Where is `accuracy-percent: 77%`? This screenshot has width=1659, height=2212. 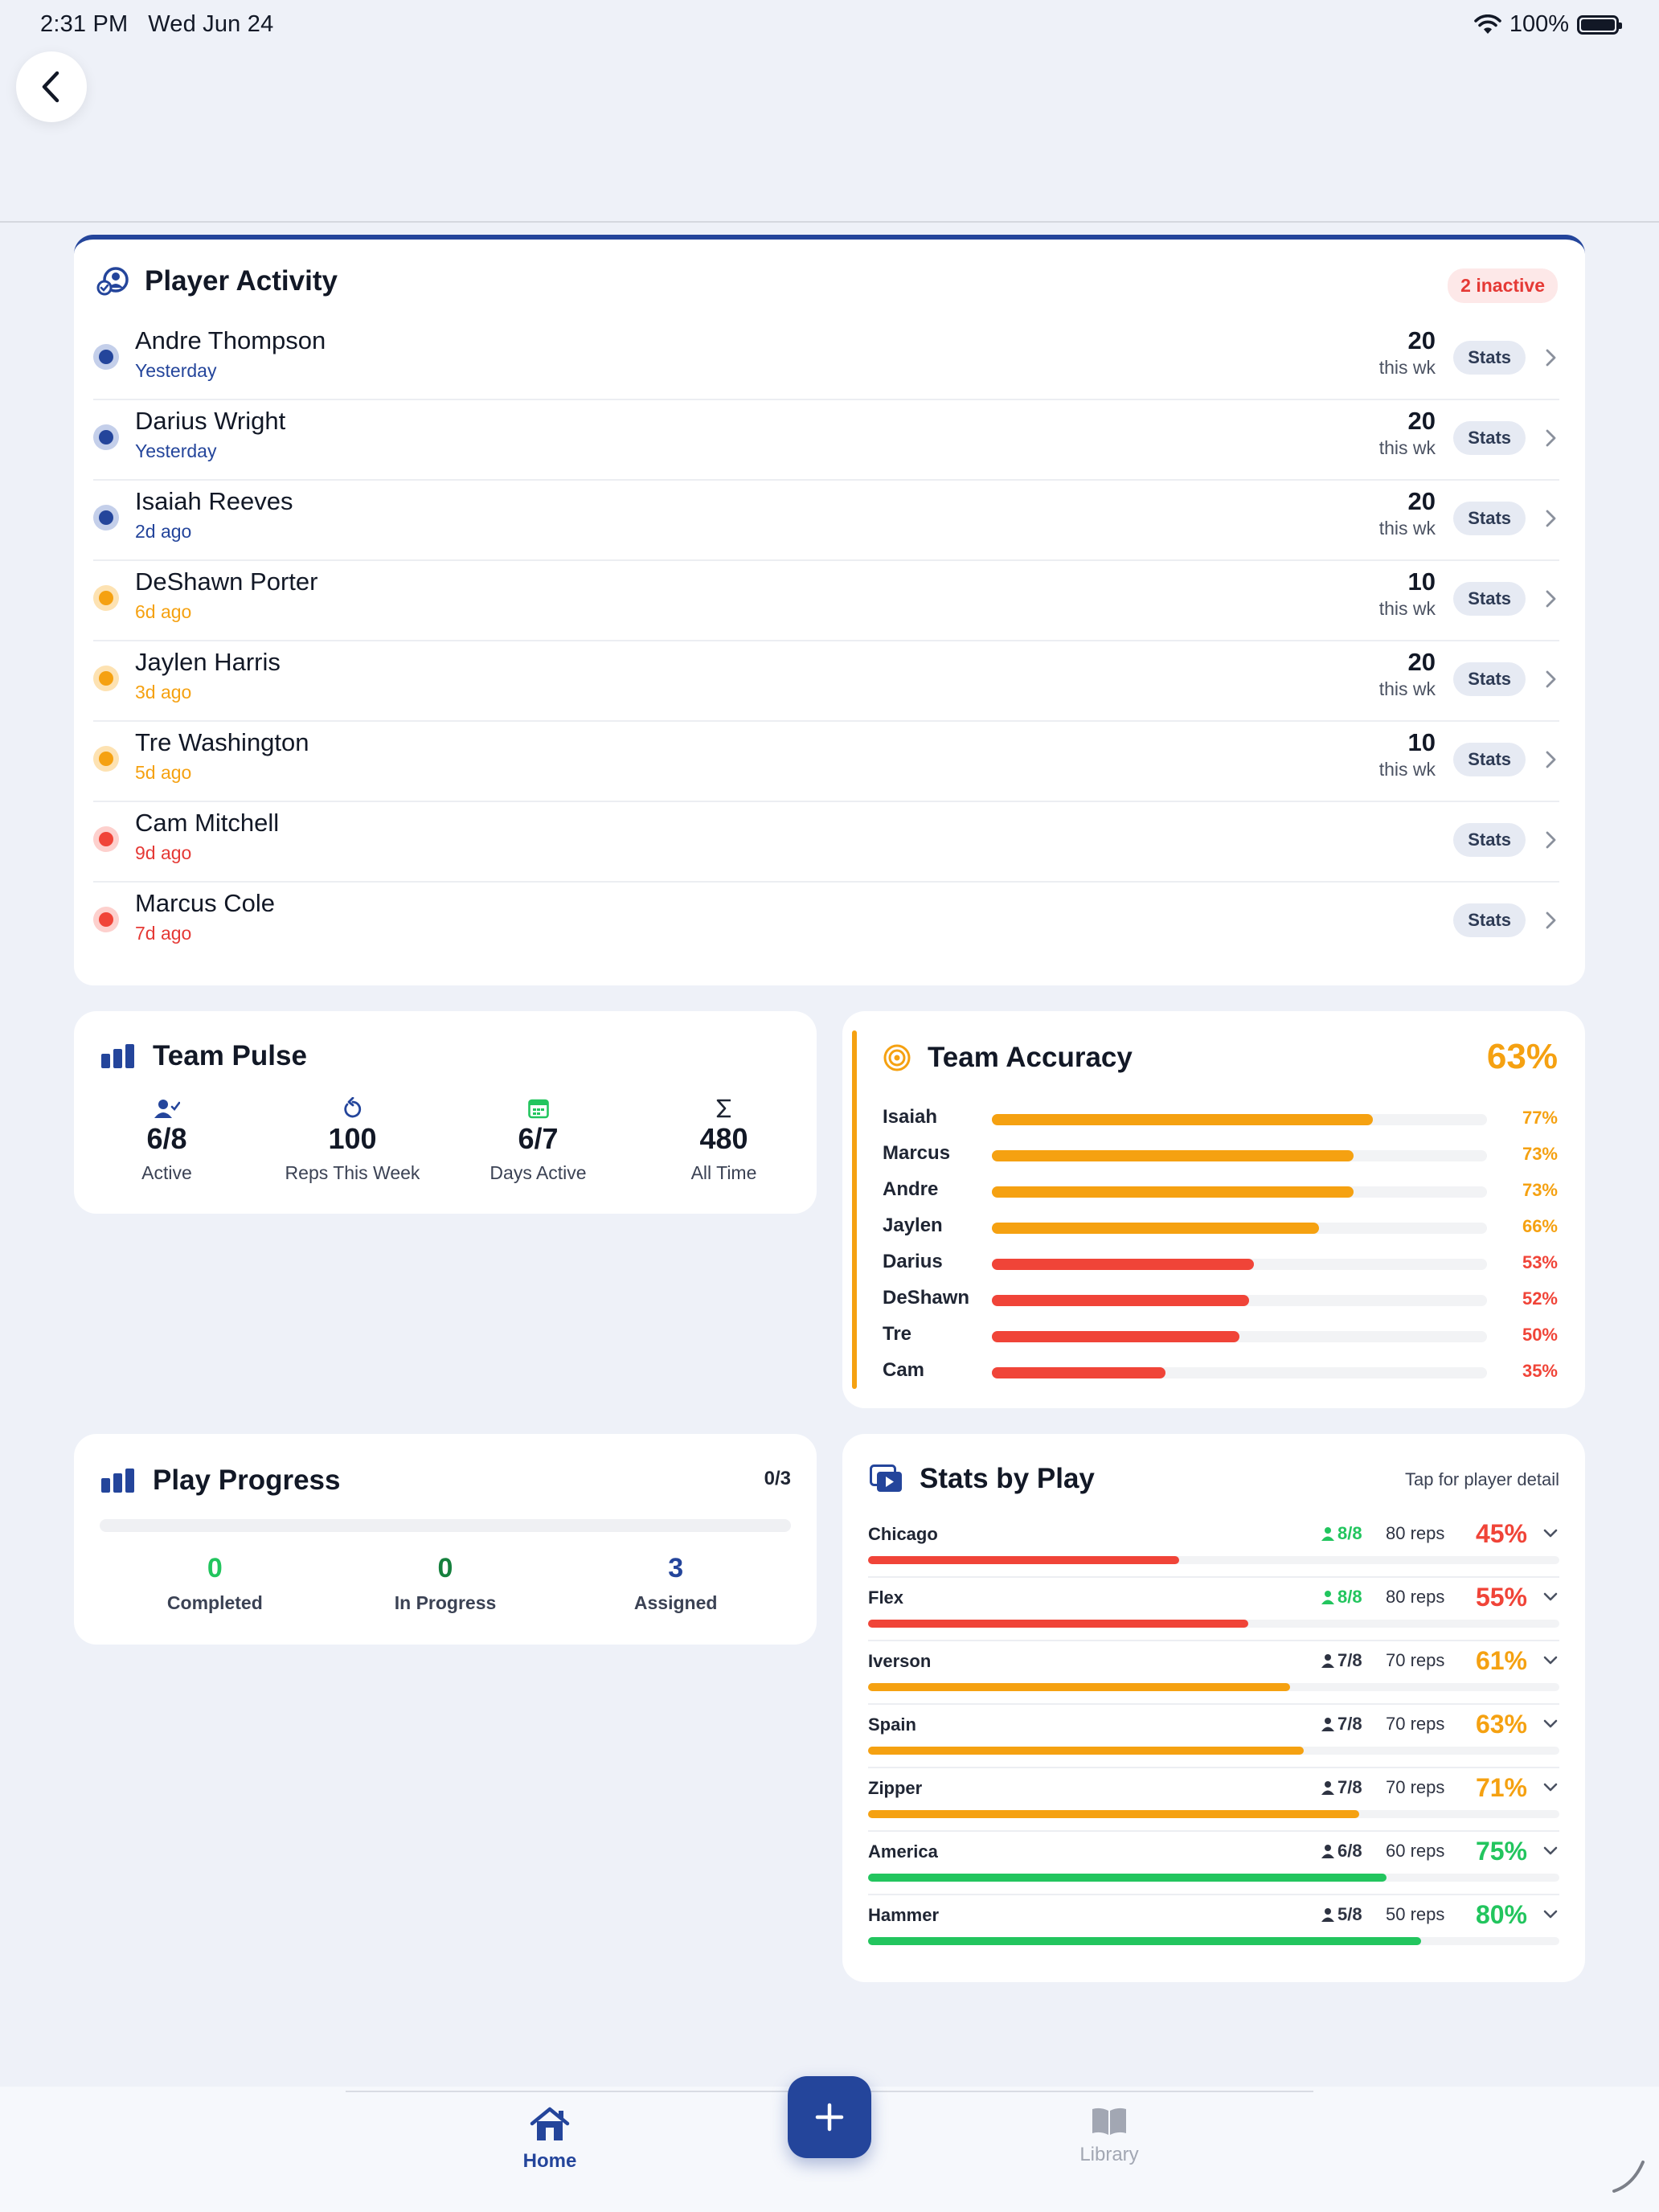 accuracy-percent: 77% is located at coordinates (1540, 1118).